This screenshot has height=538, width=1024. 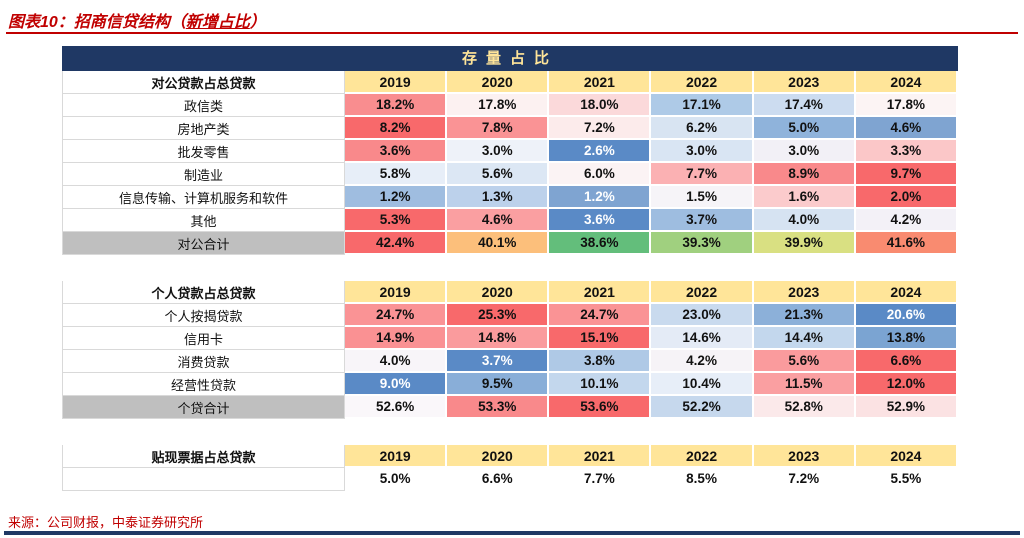 I want to click on table-row: 信息传输、计算机服务和软件 1.2% 1.3% 1.2% 1.5% 1.6% 2.0%, so click(x=510, y=197).